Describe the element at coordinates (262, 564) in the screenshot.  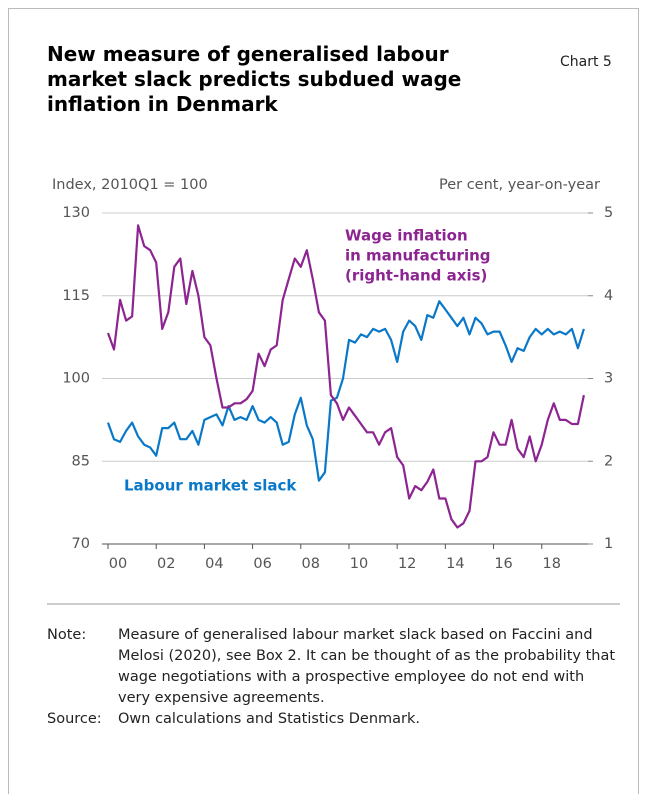
I see `x-tick-label: 06` at that location.